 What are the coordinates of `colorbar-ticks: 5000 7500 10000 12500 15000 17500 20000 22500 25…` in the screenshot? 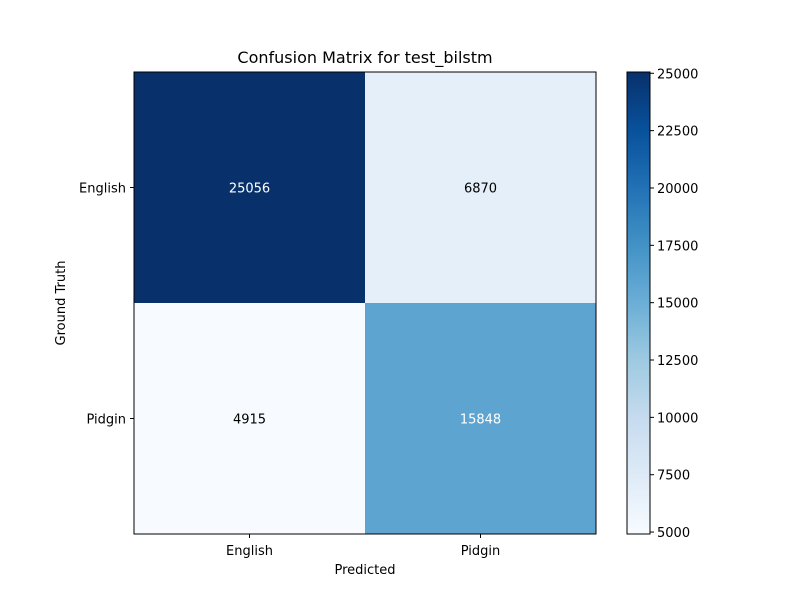 It's located at (674, 304).